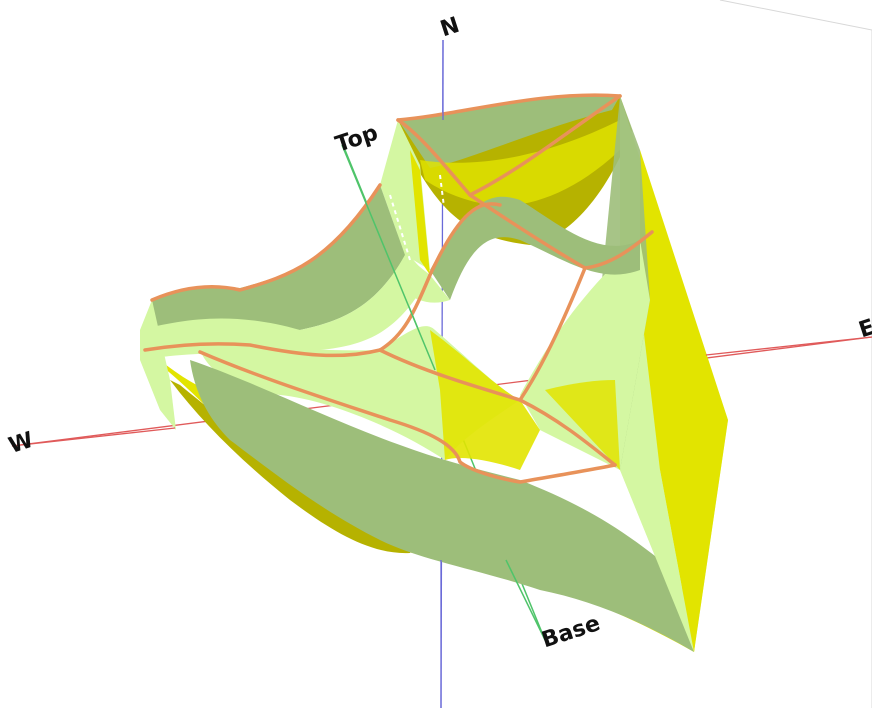 Image resolution: width=872 pixels, height=708 pixels. Describe the element at coordinates (545, 145) in the screenshot. I see `ridge-north-diagonal` at that location.